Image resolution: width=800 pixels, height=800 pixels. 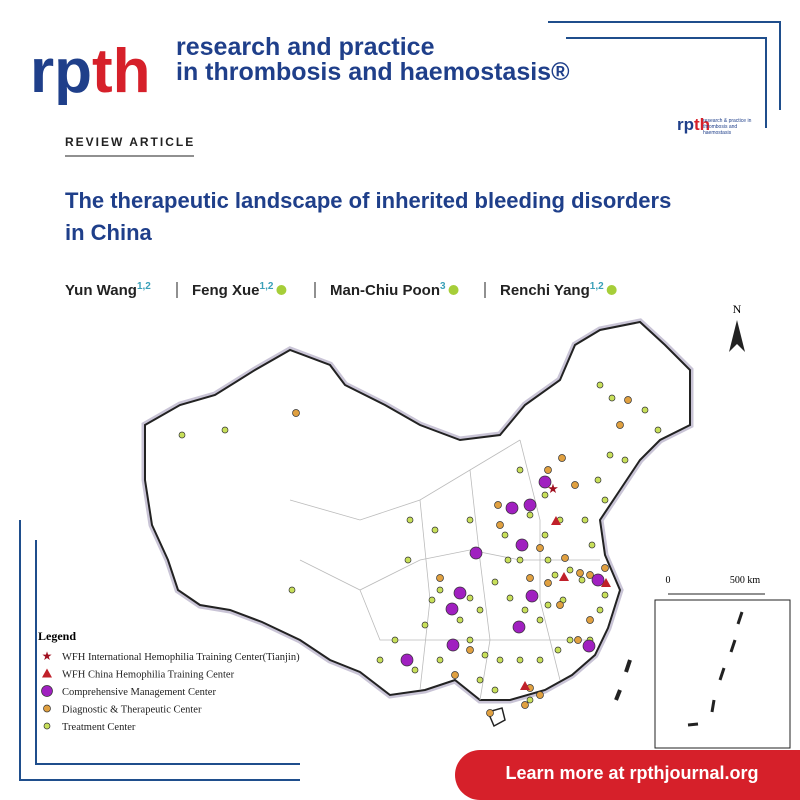 What do you see at coordinates (109, 232) in the screenshot?
I see `title-line: in China` at bounding box center [109, 232].